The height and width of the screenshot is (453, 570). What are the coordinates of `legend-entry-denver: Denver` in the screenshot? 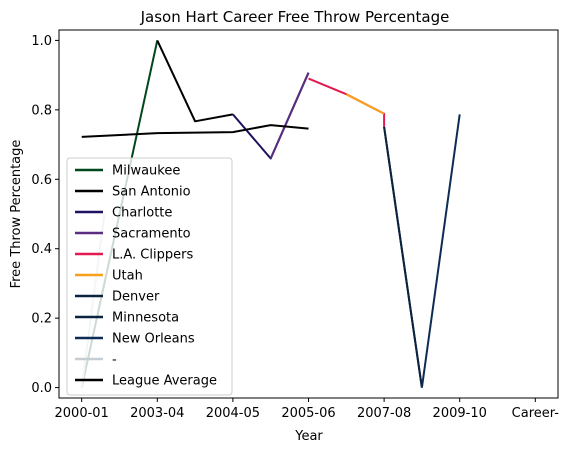 It's located at (136, 297).